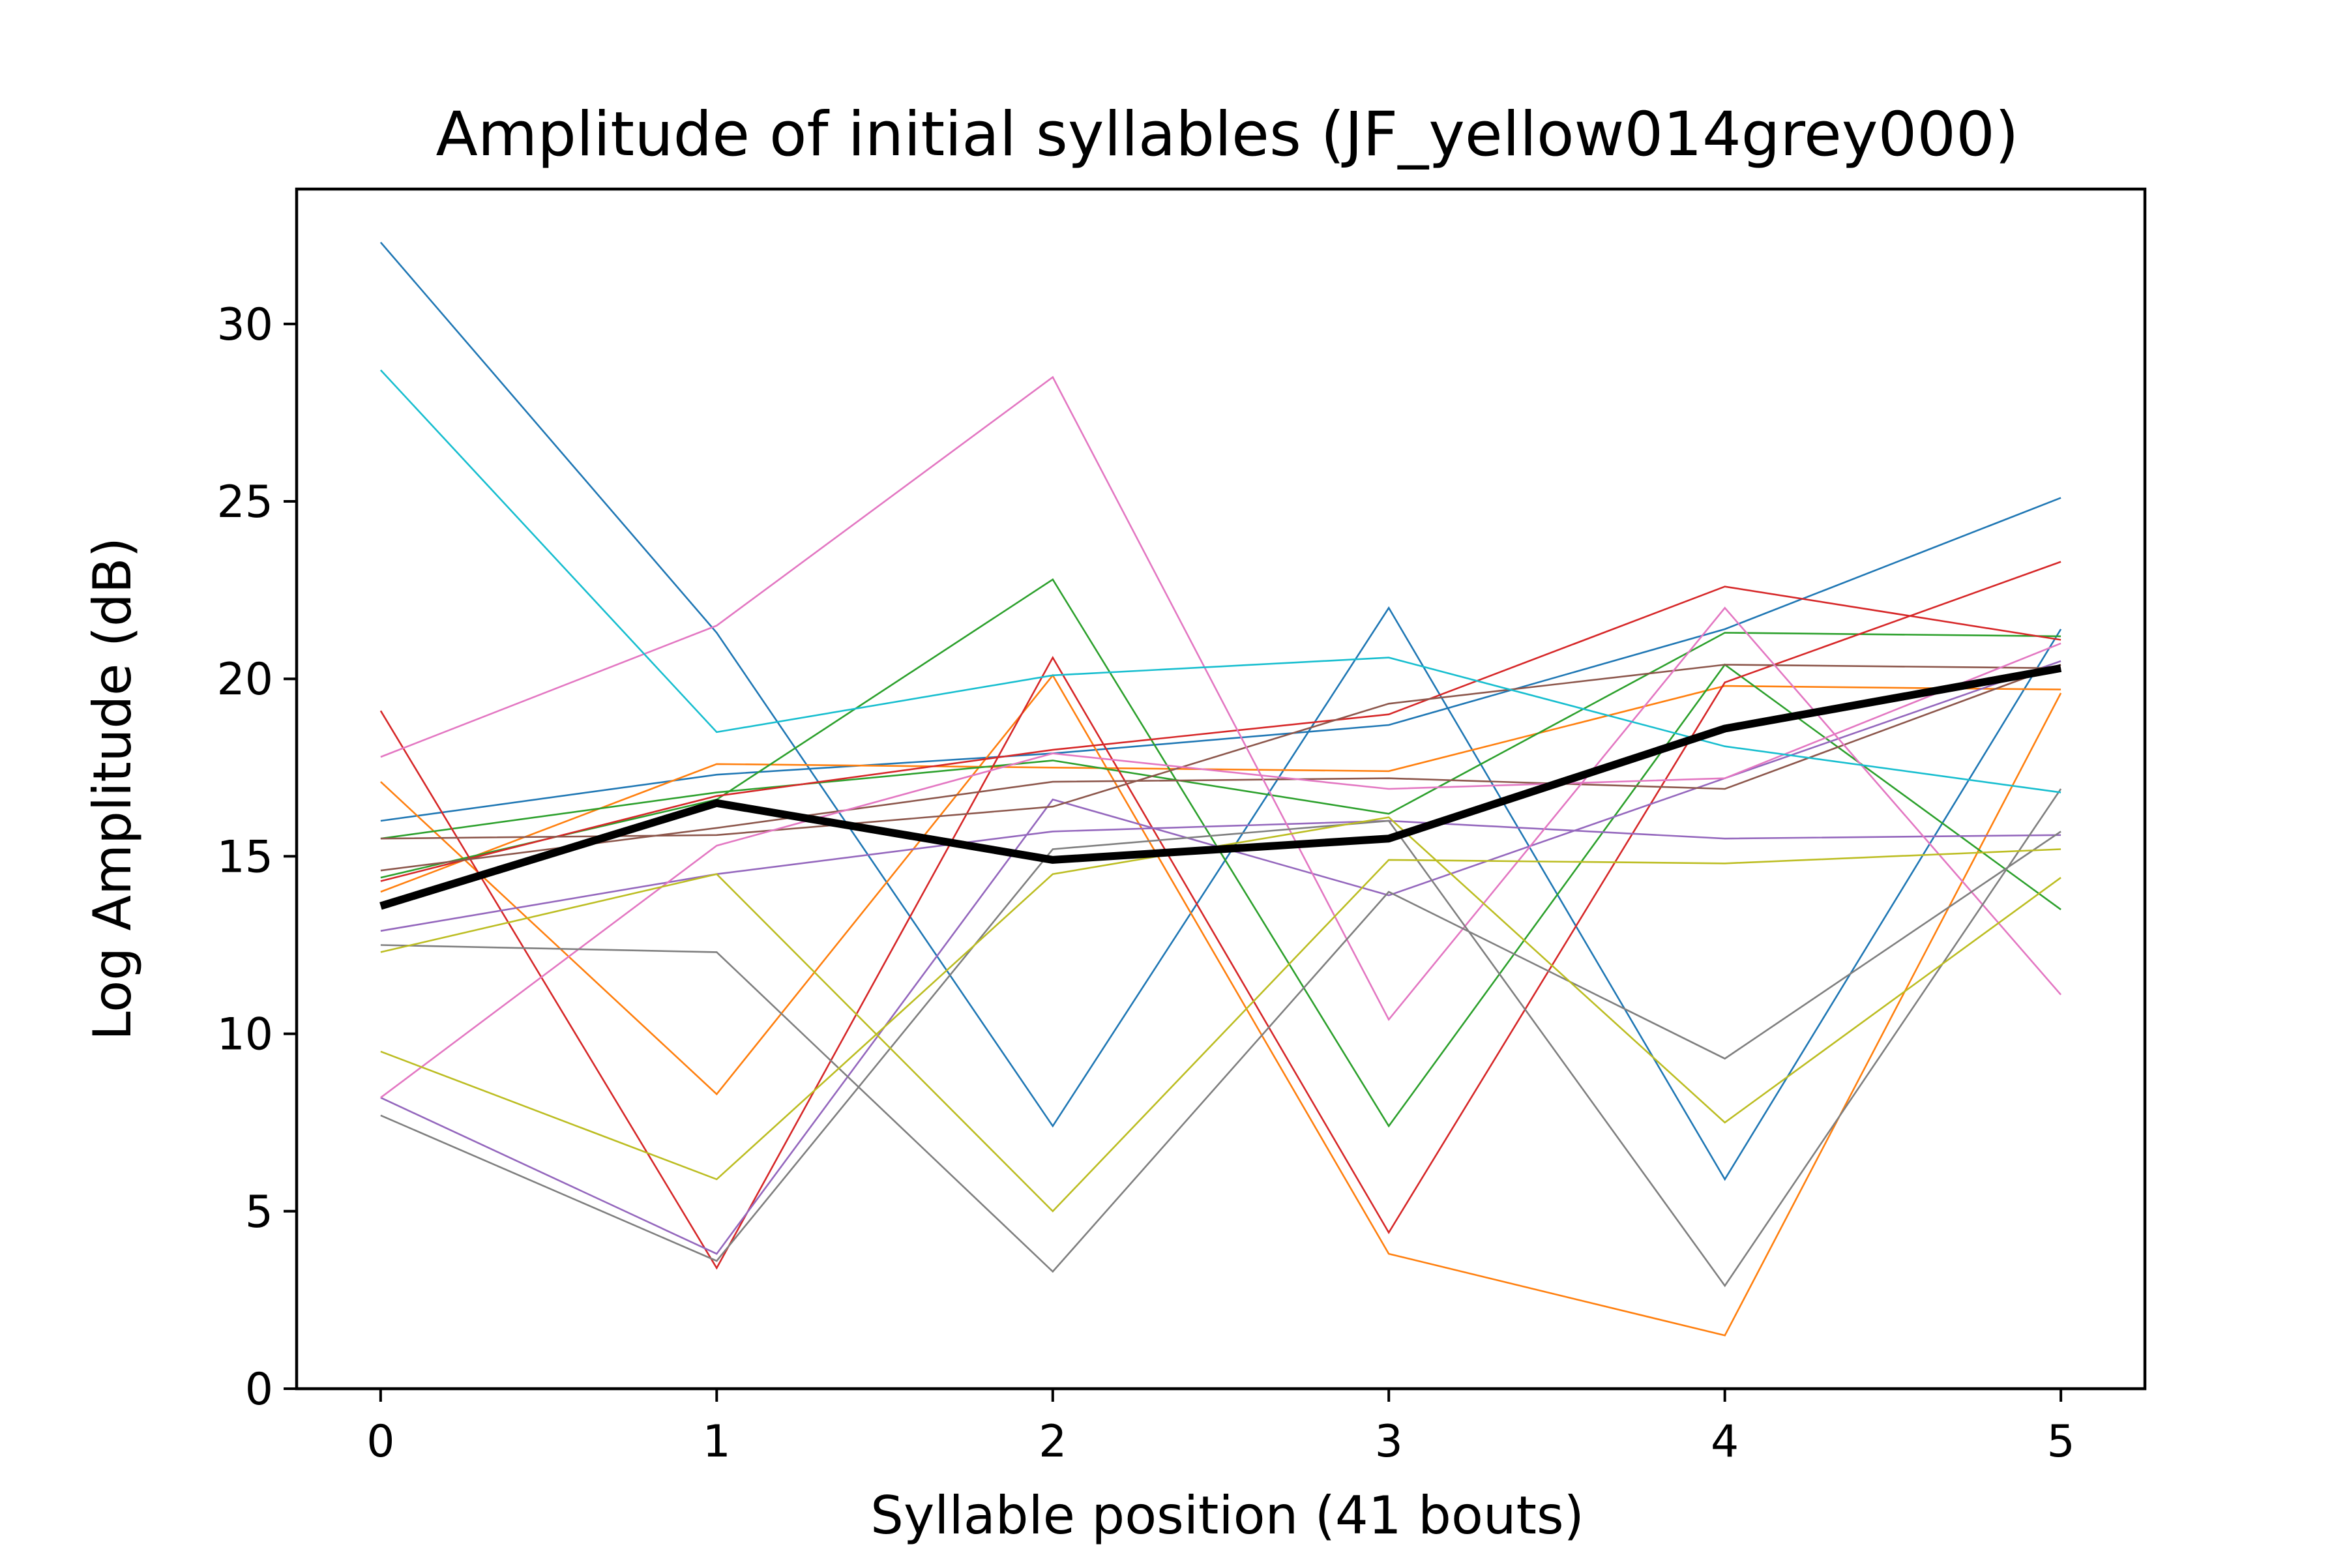 The image size is (2347, 1568). Describe the element at coordinates (244, 503) in the screenshot. I see `y-tick-label: 25` at that location.